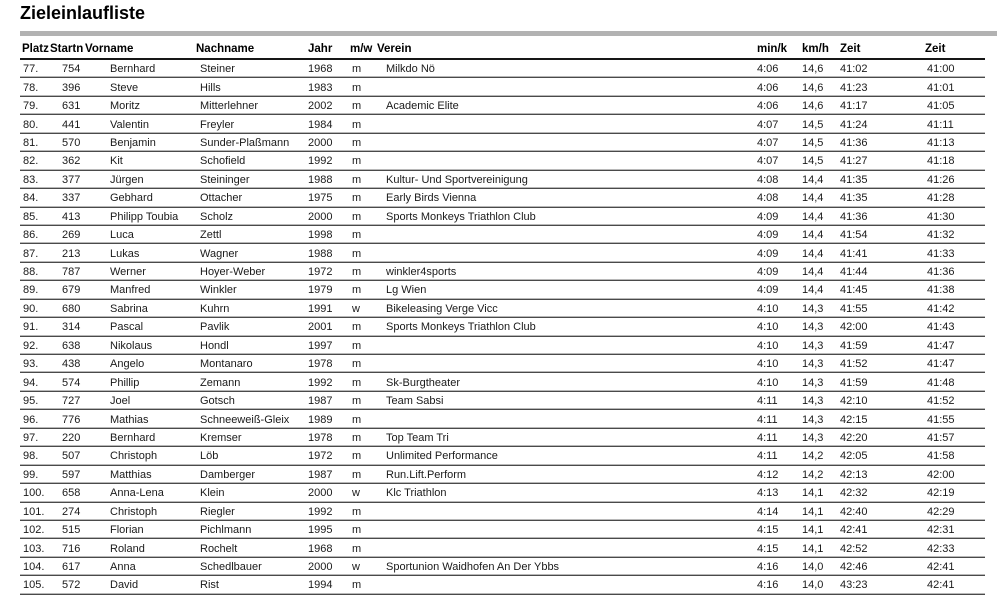  I want to click on cell-zeit: 42:20, so click(854, 437).